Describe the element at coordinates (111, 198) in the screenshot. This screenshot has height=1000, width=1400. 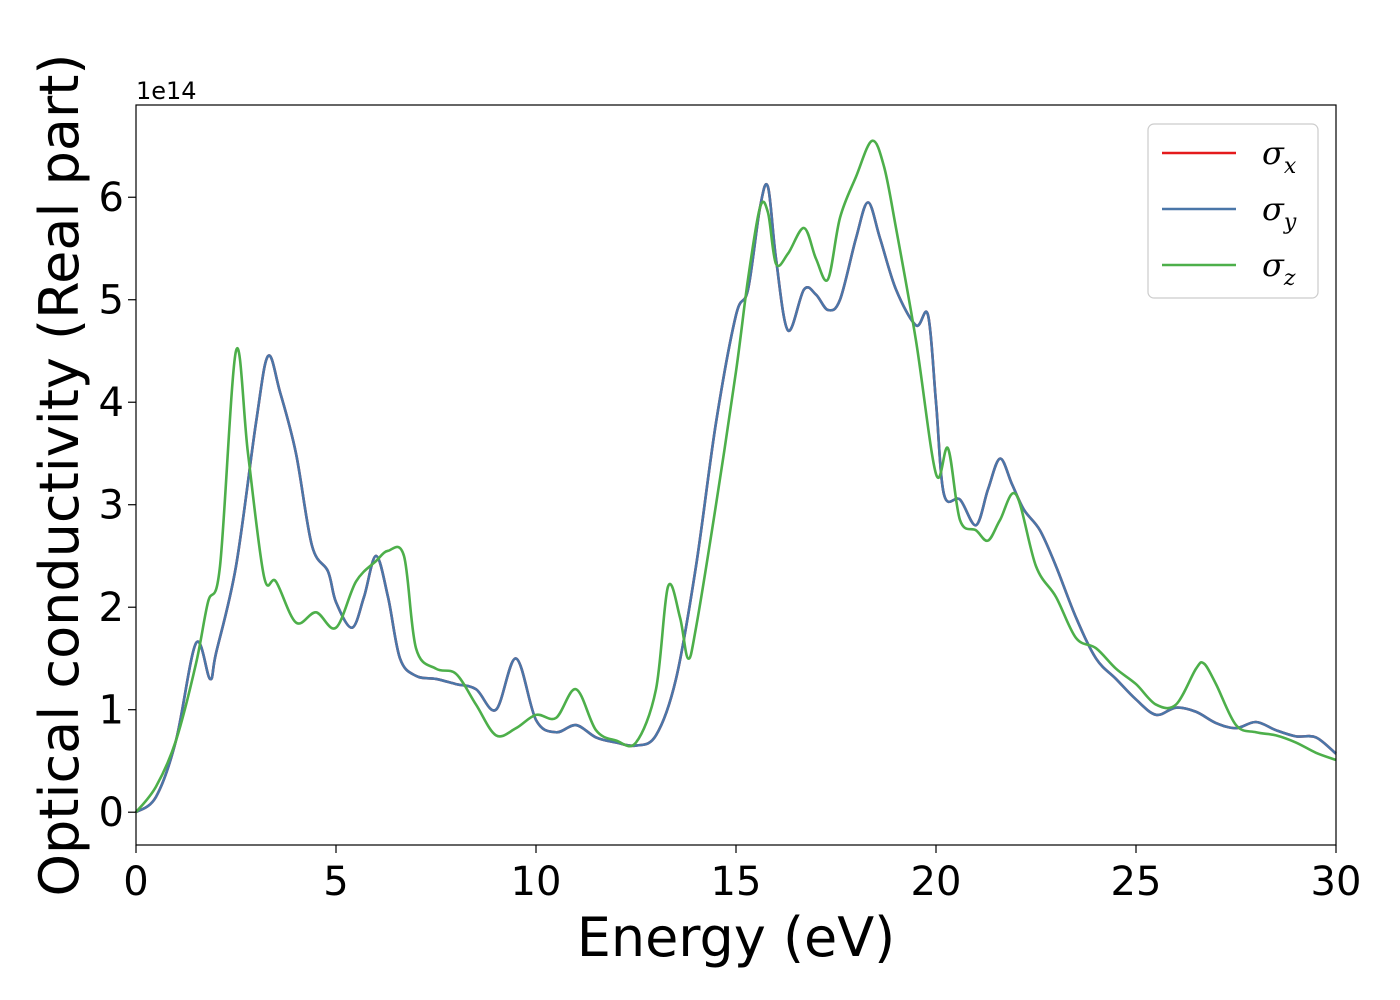
I see `y-tick-label: 6` at that location.